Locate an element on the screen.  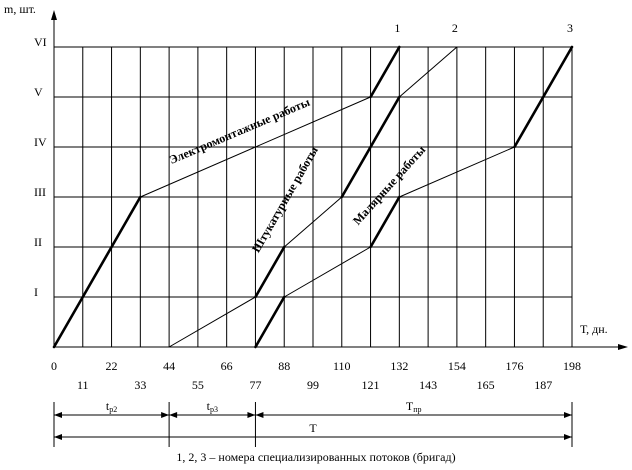
x-tick-label: 77 is located at coordinates (255, 385).